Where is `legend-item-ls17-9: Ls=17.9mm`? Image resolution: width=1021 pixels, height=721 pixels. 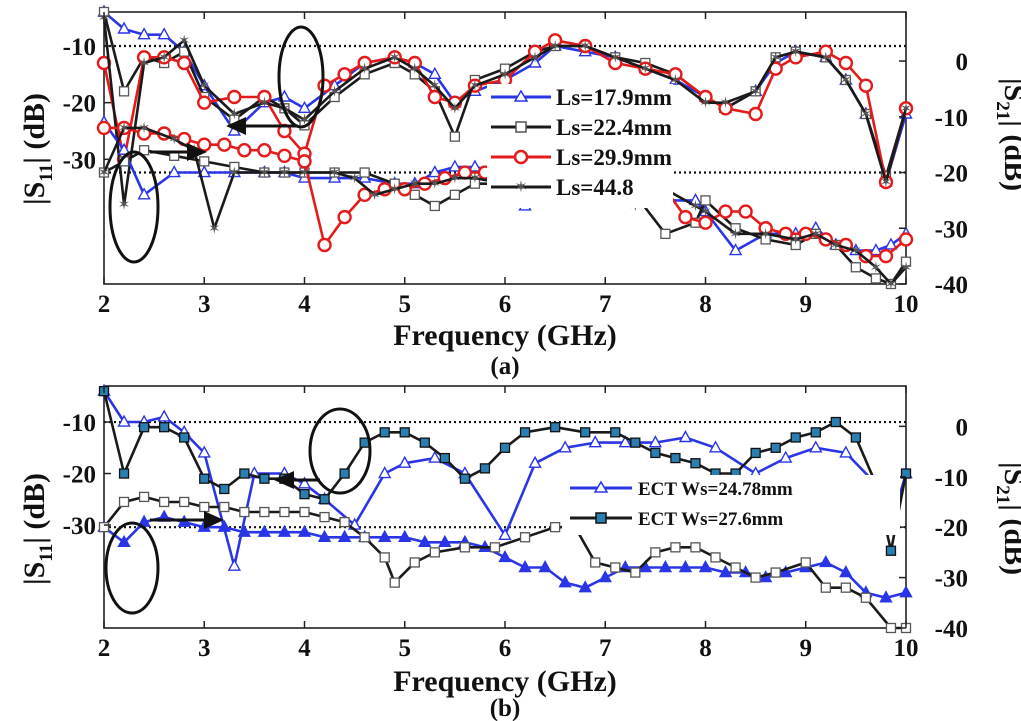 legend-item-ls17-9: Ls=17.9mm is located at coordinates (614, 97).